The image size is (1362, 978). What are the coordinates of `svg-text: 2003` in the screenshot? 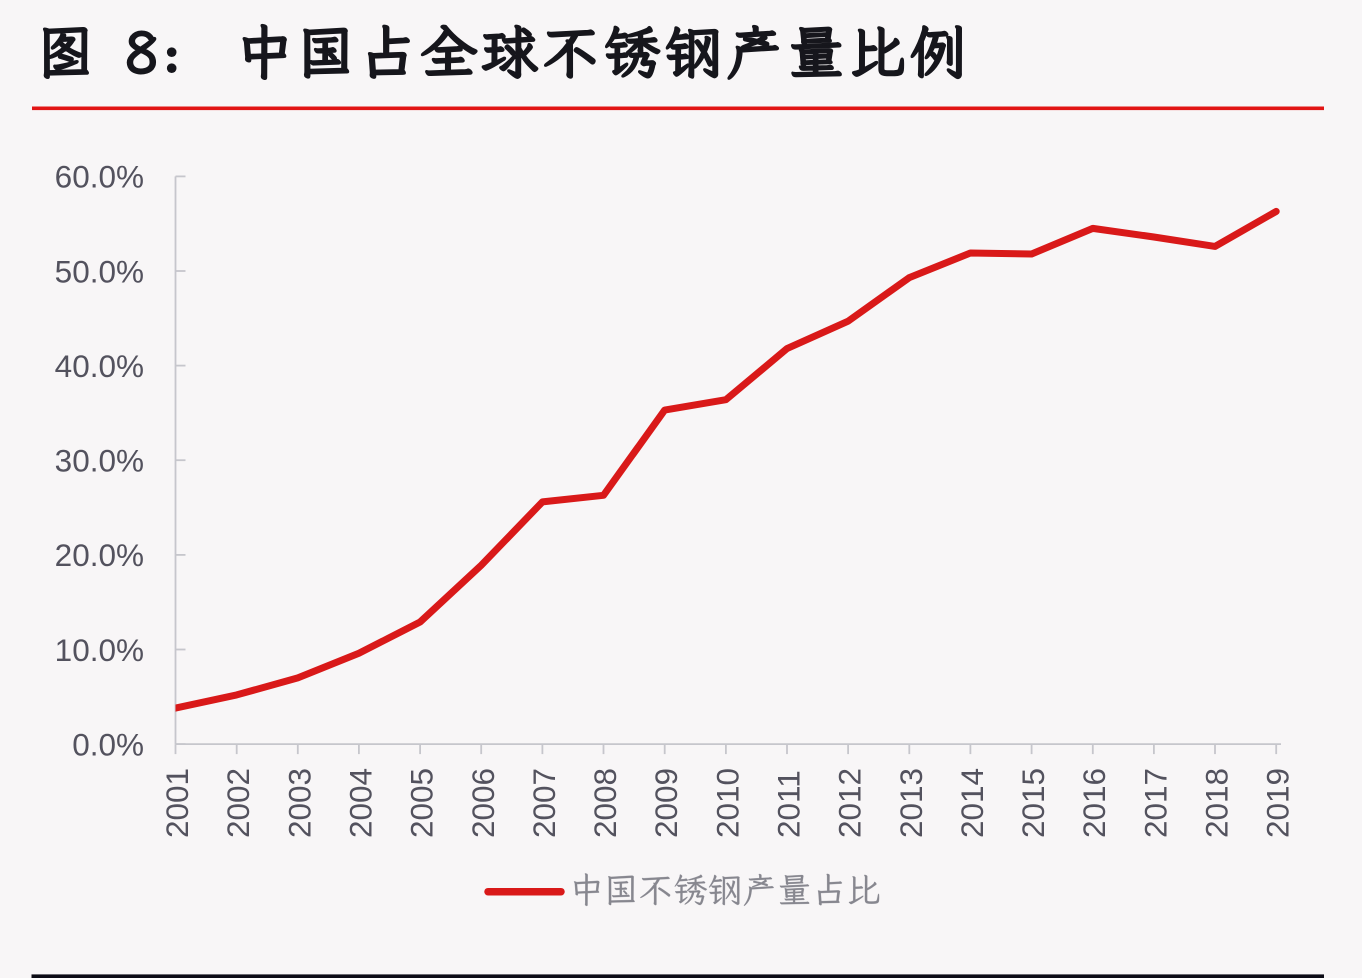 It's located at (299, 803).